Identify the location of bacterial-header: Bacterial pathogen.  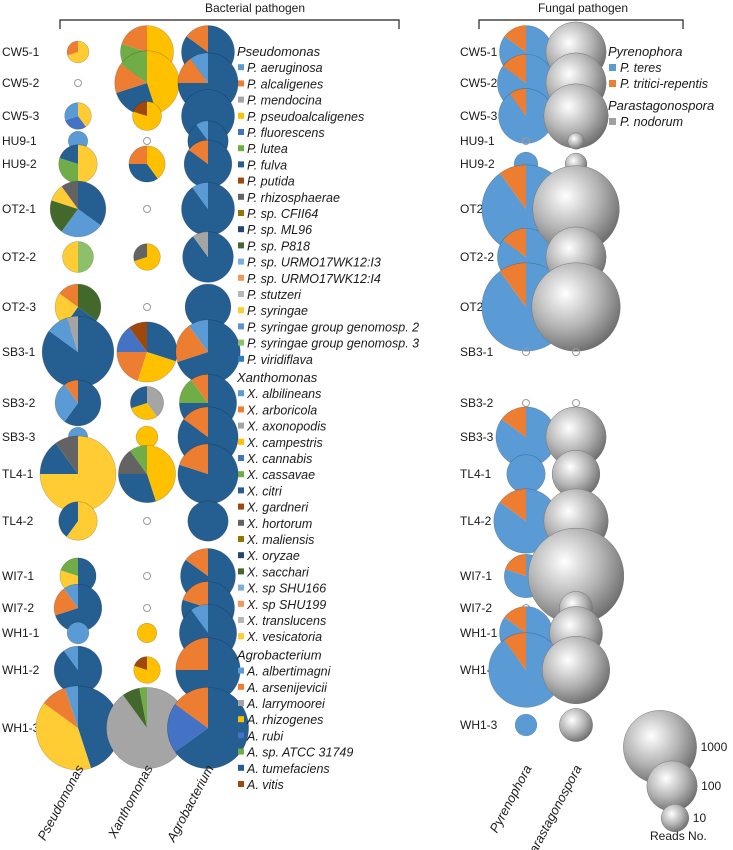
(229, 15).